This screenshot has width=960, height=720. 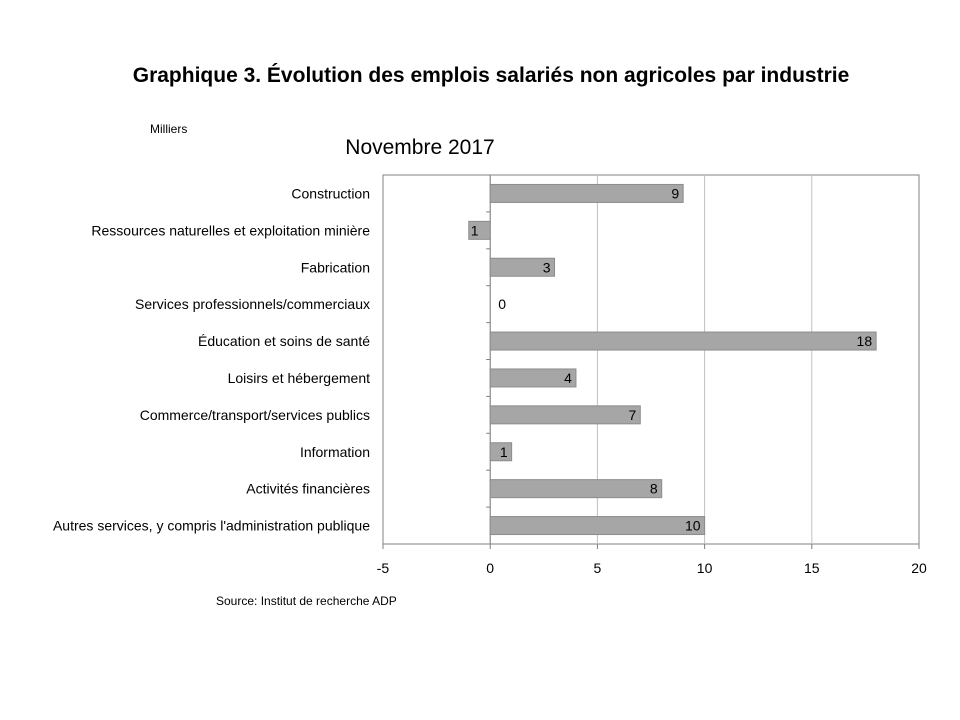 I want to click on category-label: Construction, so click(x=330, y=193).